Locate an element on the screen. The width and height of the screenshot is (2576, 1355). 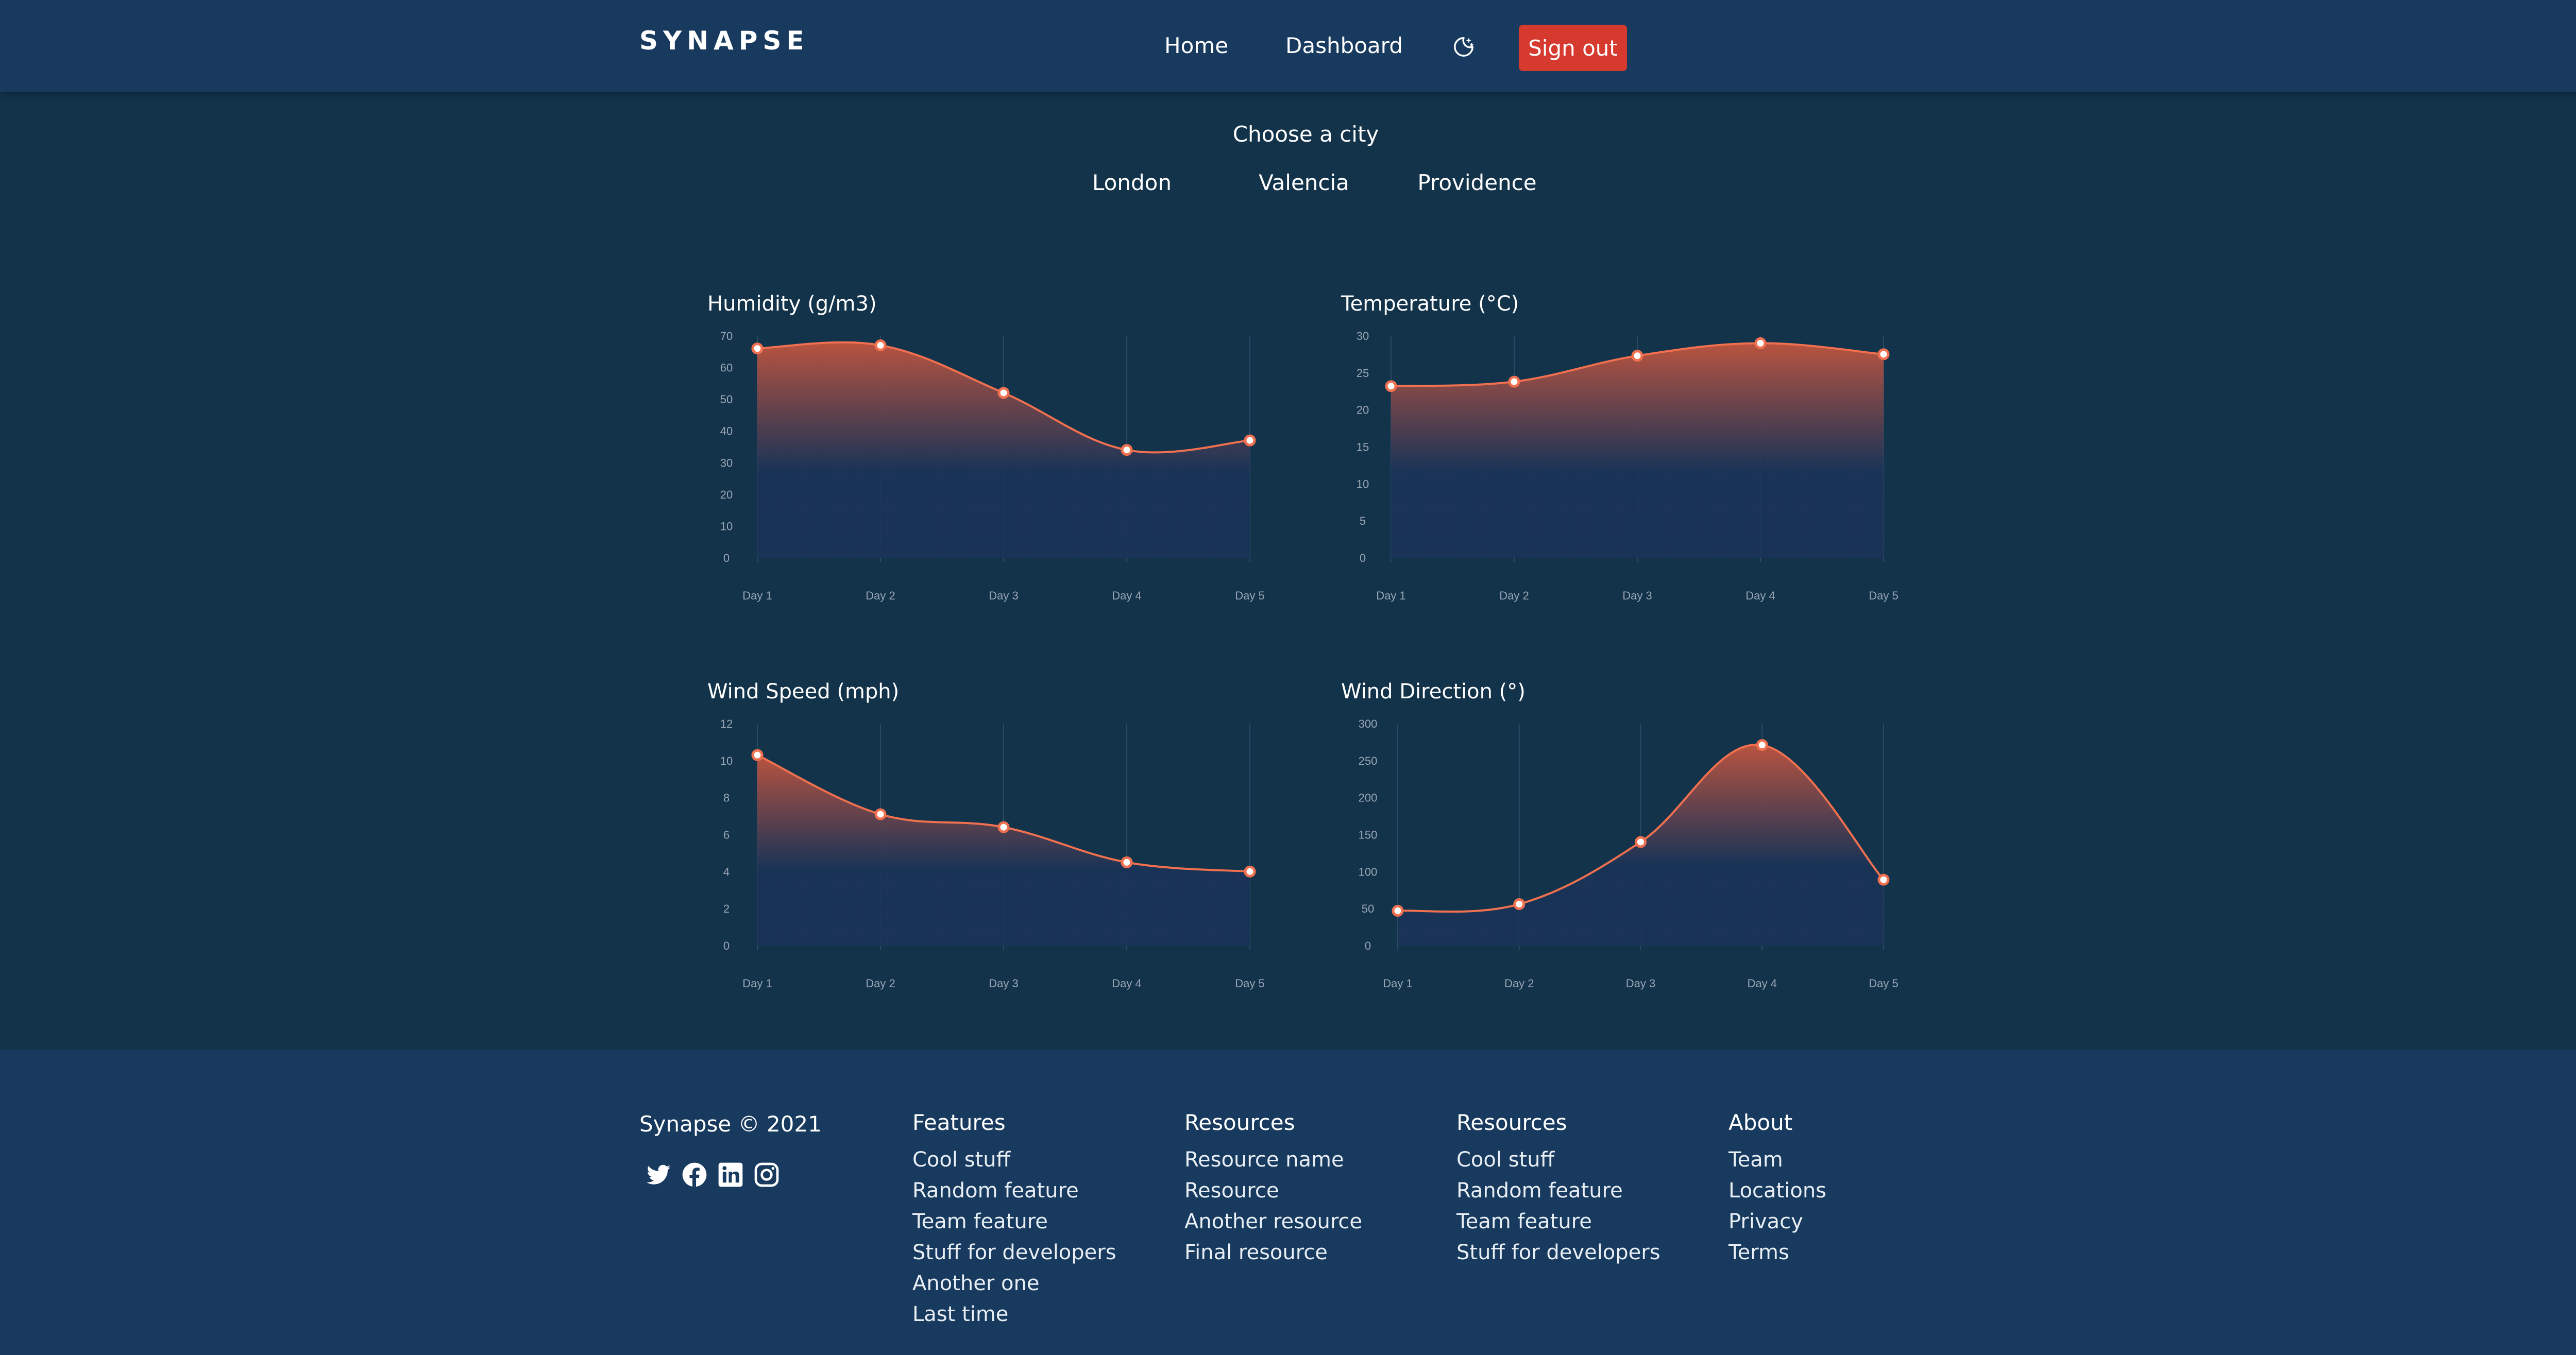
humidity-chart-title: Humidity (g/m3) is located at coordinates (792, 304).